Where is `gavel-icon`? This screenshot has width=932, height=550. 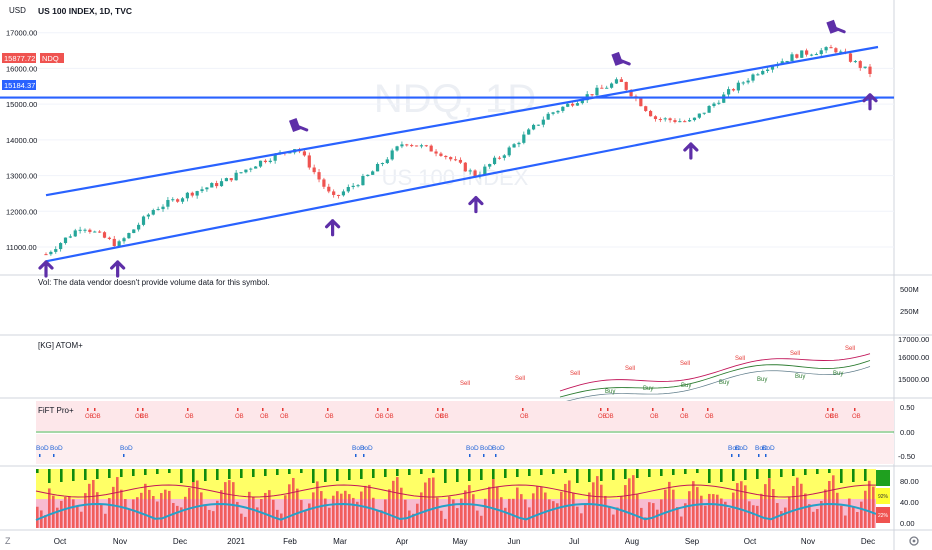
gavel-icon is located at coordinates (836, 26).